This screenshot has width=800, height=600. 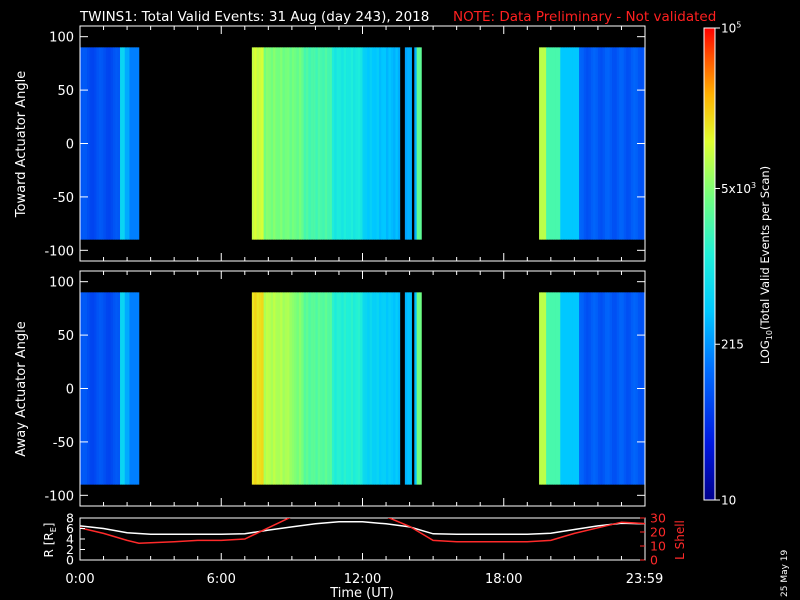 What do you see at coordinates (362, 528) in the screenshot?
I see `r-series-line` at bounding box center [362, 528].